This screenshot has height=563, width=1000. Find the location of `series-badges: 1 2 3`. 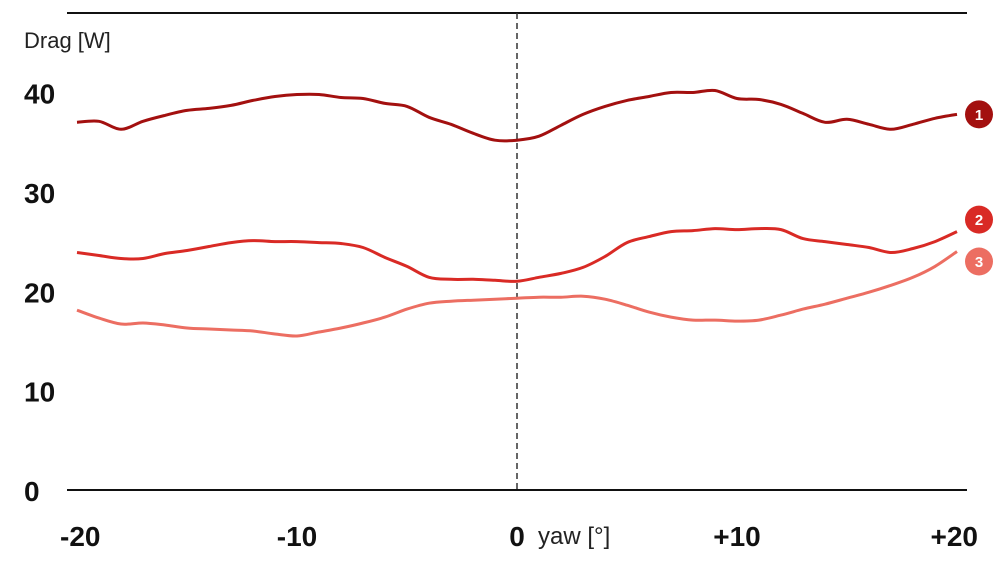

series-badges: 1 2 3 is located at coordinates (979, 188).